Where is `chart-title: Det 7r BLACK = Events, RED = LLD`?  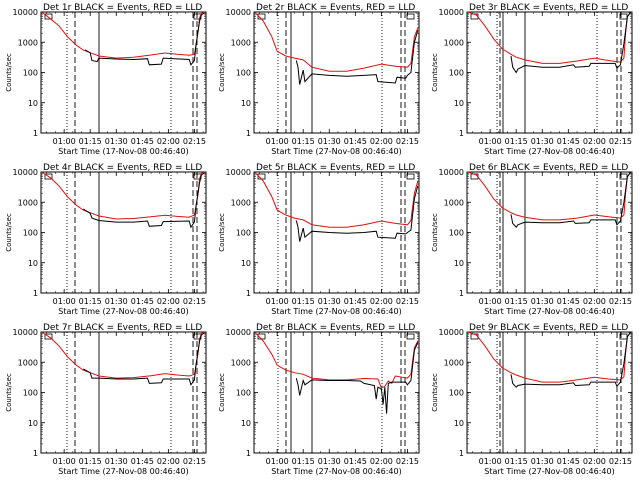 chart-title: Det 7r BLACK = Events, RED = LLD is located at coordinates (122, 328).